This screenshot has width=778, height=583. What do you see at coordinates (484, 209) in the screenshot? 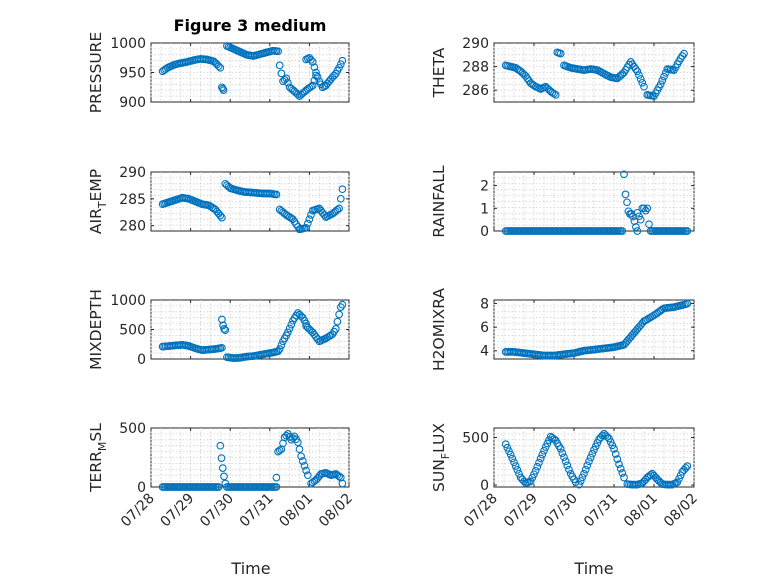
I see `y-tick-label: 1` at bounding box center [484, 209].